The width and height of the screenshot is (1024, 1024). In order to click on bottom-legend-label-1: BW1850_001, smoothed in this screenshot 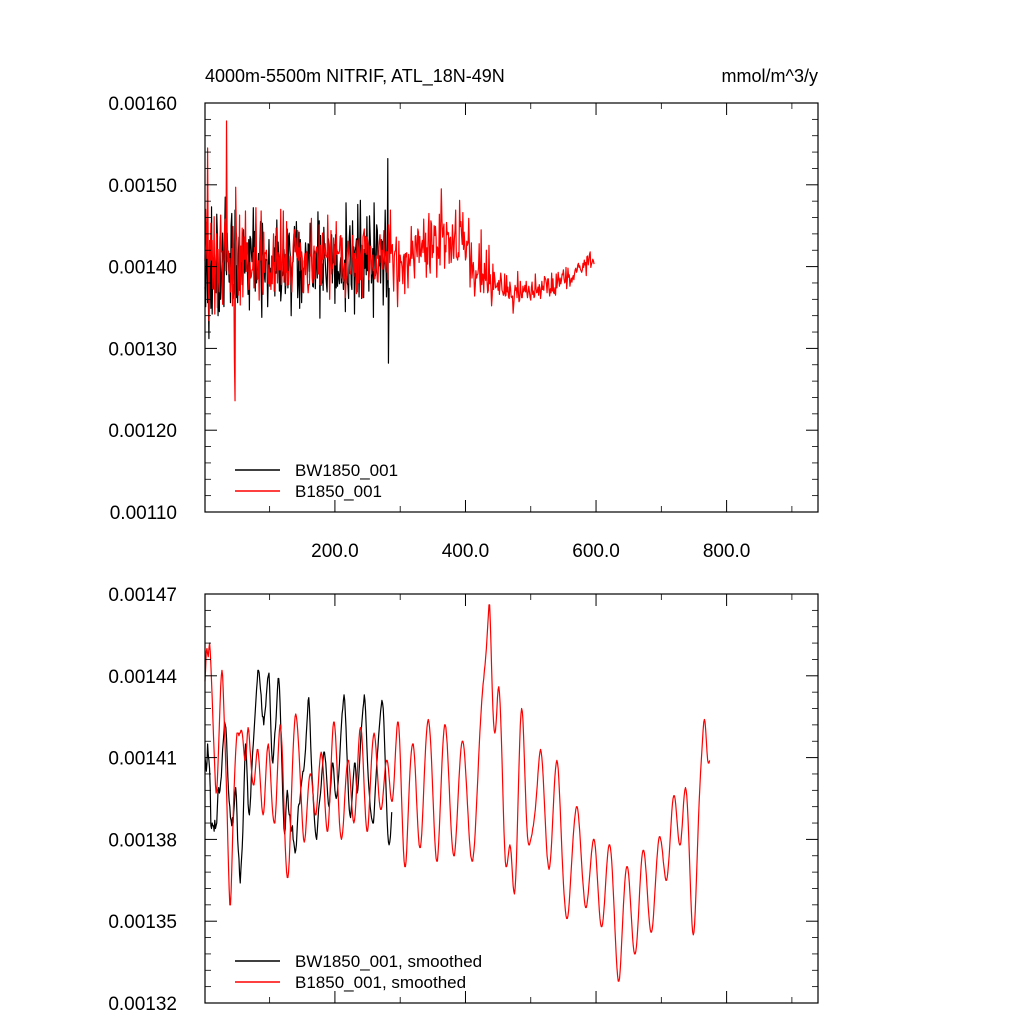, I will do `click(388, 961)`.